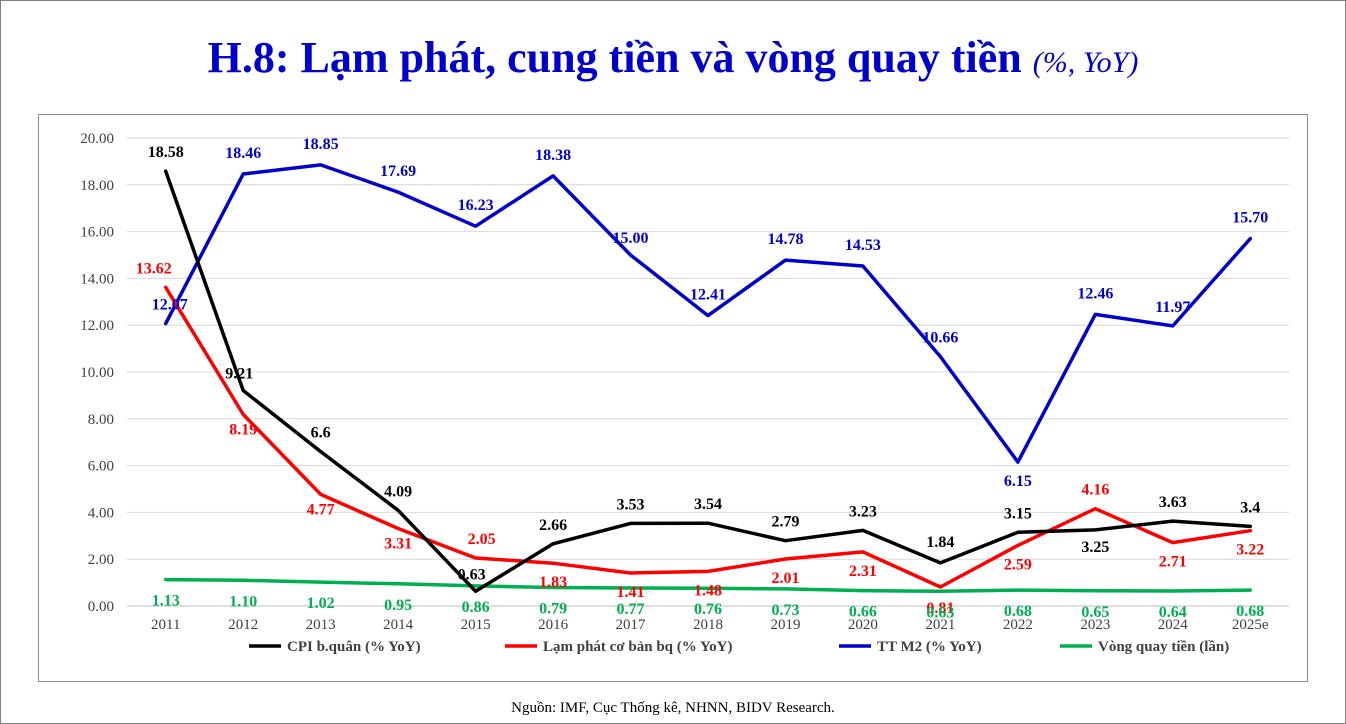 The image size is (1346, 724). Describe the element at coordinates (354, 647) in the screenshot. I see `legend-label: CPI b.quân (% YoY)` at that location.